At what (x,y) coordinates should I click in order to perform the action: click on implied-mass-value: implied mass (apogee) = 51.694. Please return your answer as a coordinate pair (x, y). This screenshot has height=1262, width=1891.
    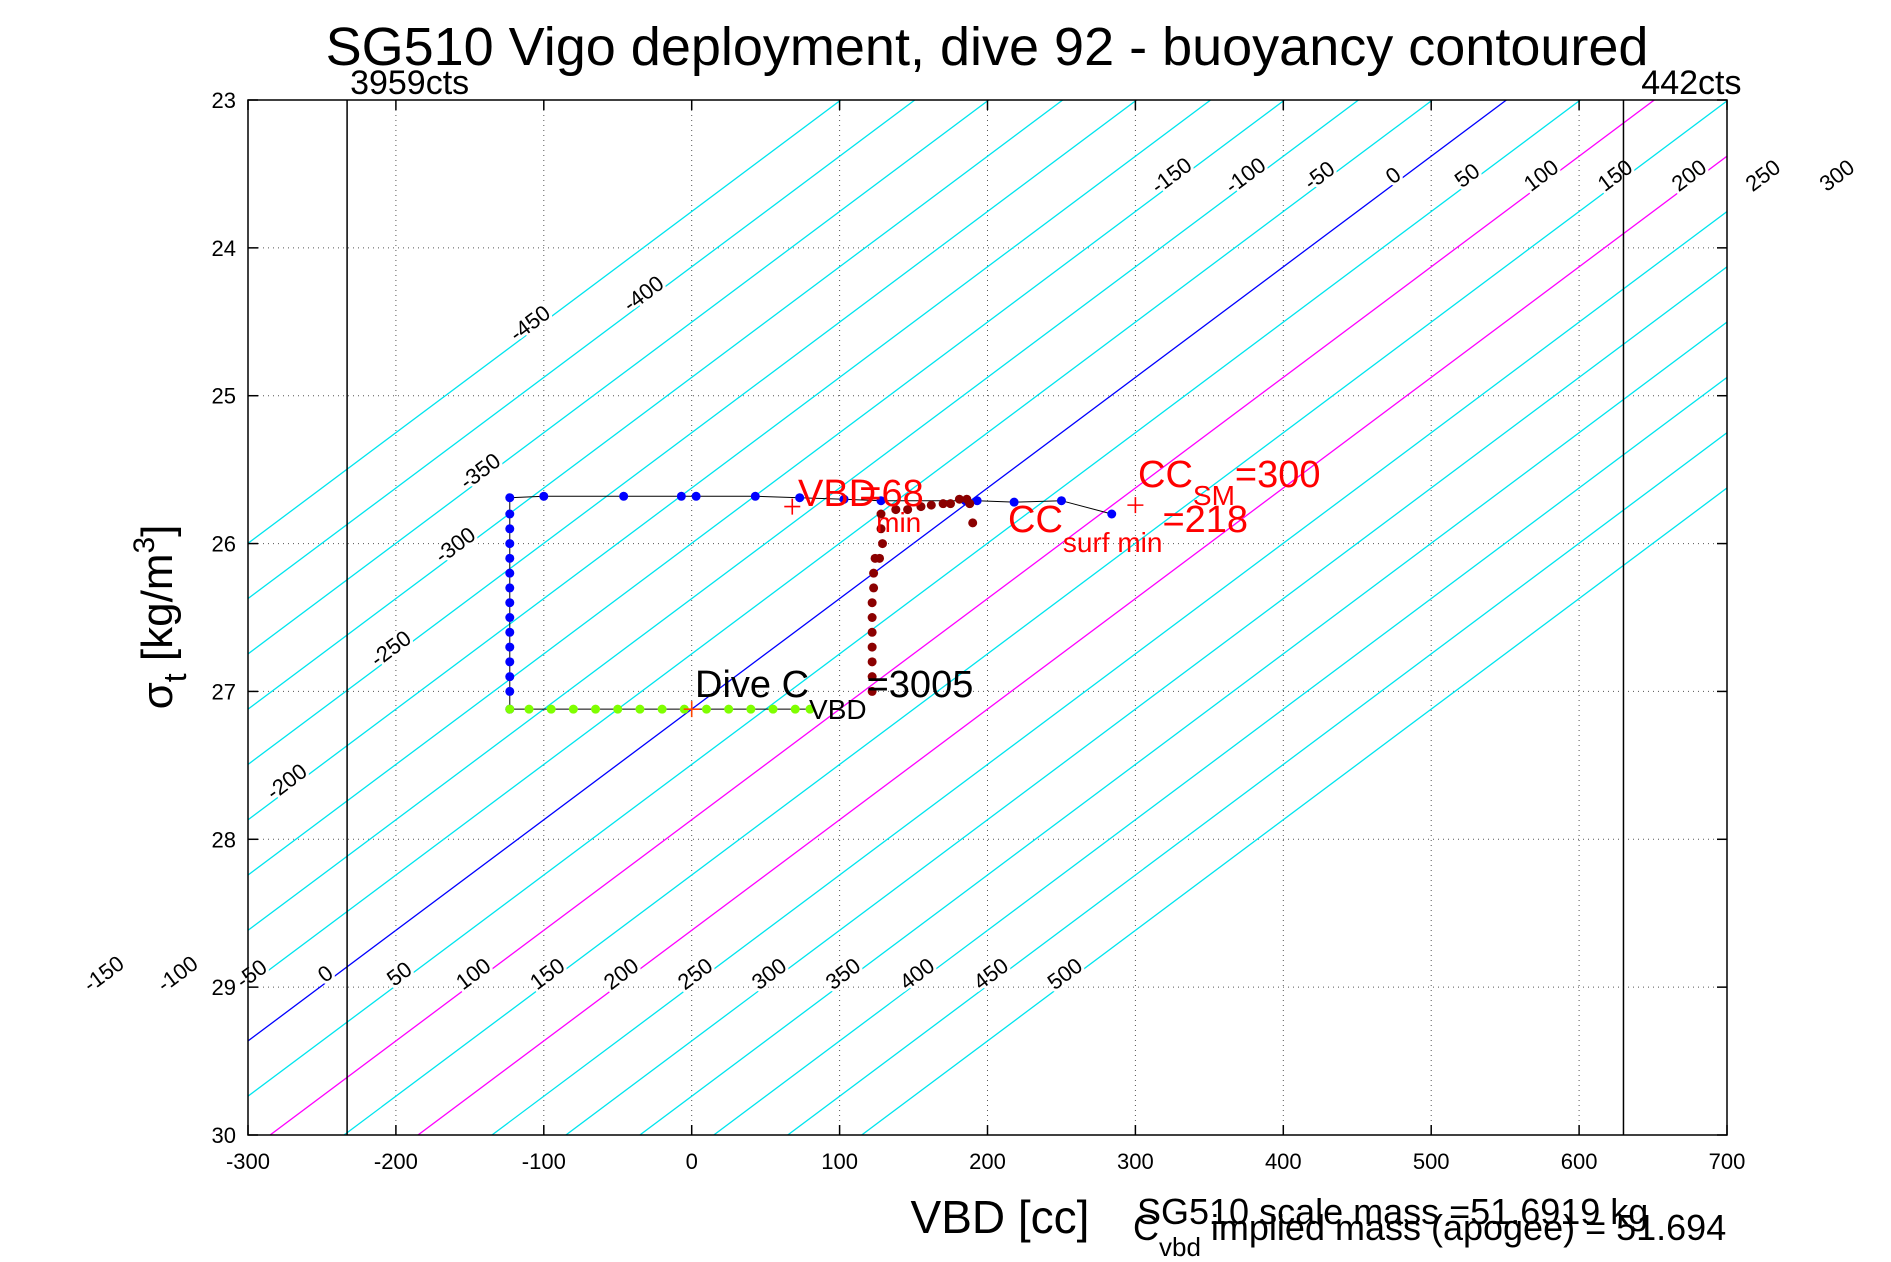
    Looking at the image, I should click on (1463, 1227).